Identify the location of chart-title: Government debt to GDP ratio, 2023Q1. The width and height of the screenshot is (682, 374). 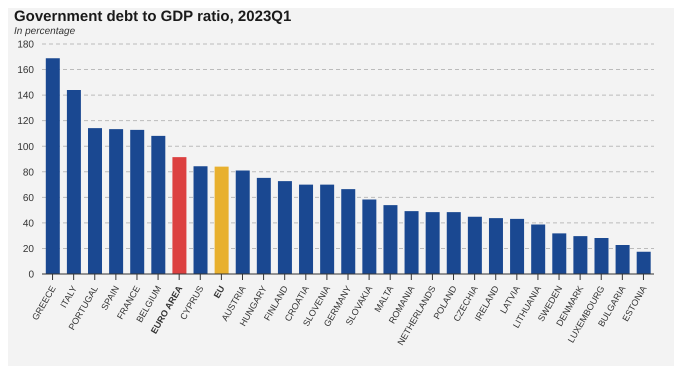
(153, 16).